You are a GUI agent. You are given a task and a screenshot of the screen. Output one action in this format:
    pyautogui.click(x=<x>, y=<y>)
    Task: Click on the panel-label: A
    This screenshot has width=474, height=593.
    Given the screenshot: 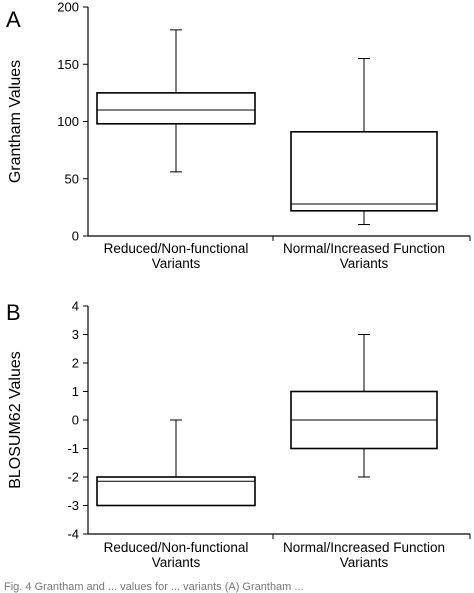 What is the action you would take?
    pyautogui.click(x=13, y=19)
    